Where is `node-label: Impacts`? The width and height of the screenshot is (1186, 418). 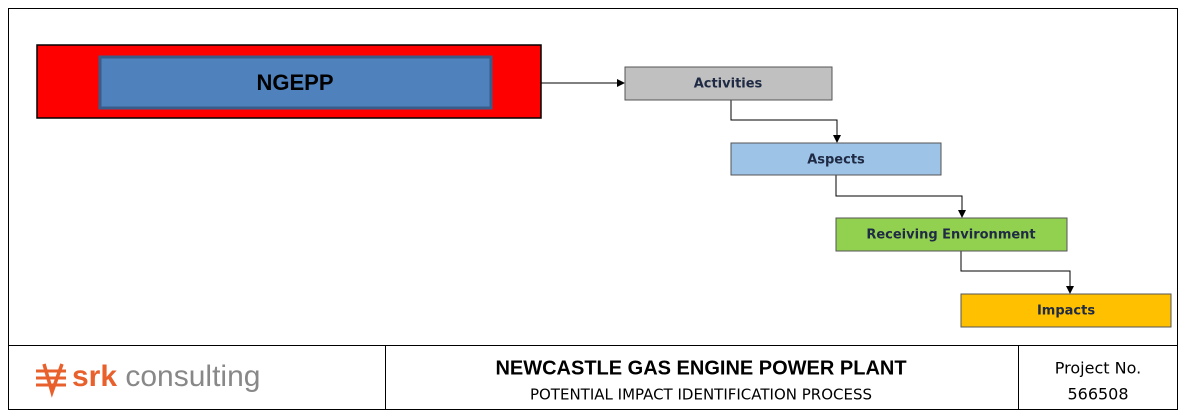 node-label: Impacts is located at coordinates (1066, 311).